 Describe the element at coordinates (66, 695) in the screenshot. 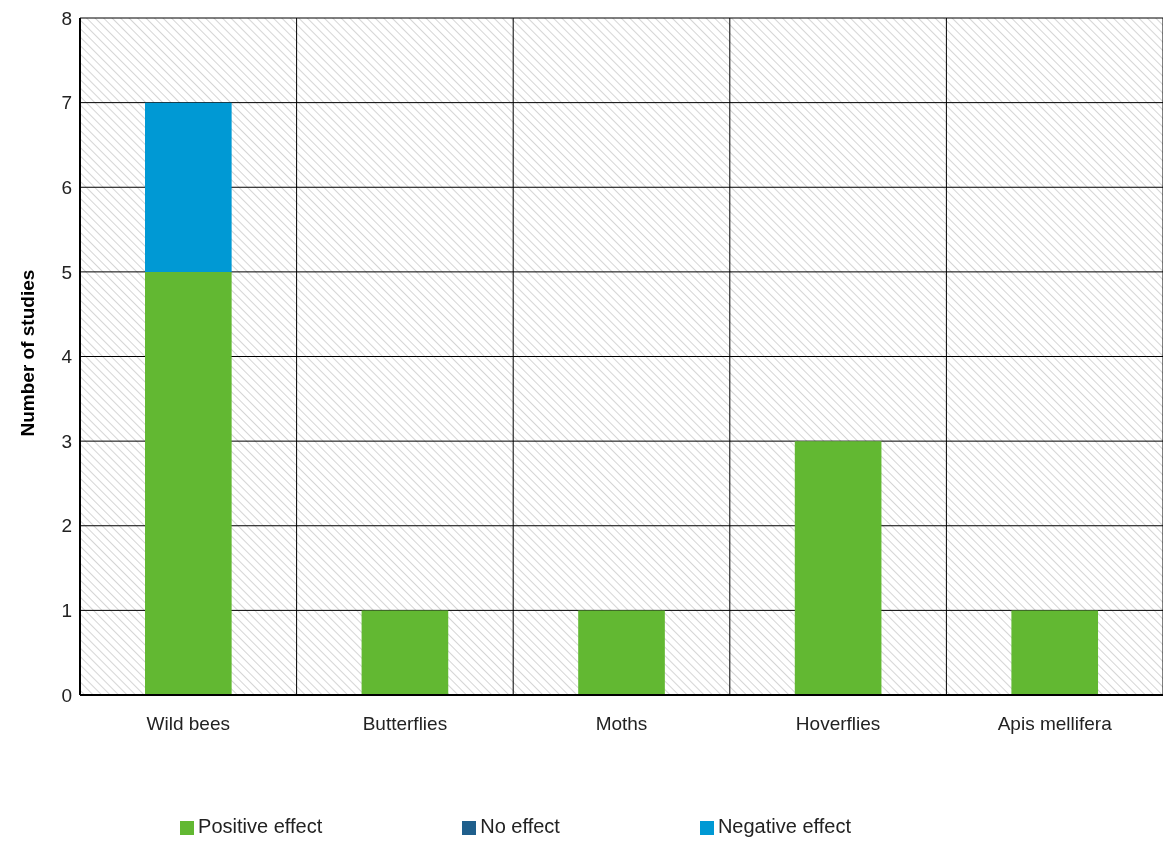

I see `y-tick-label: 0` at that location.